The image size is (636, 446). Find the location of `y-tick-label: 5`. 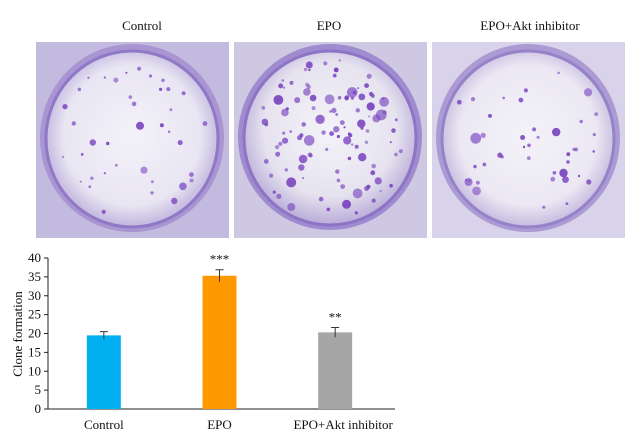

y-tick-label: 5 is located at coordinates (38, 389).